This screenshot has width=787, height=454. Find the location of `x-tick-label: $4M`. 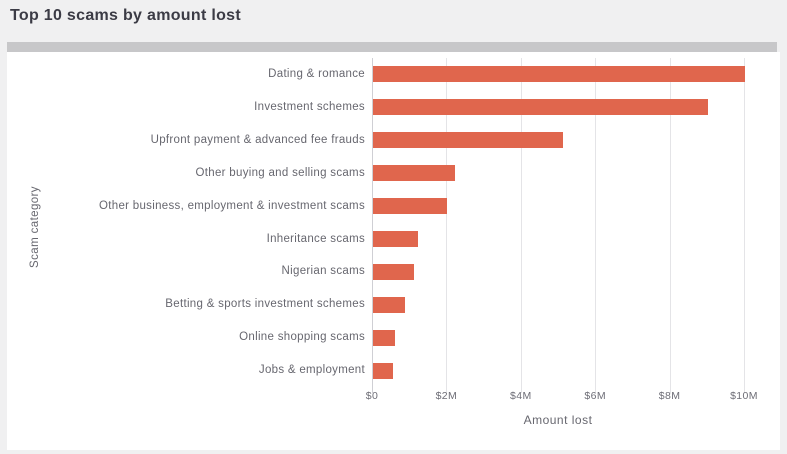

x-tick-label: $4M is located at coordinates (520, 396).